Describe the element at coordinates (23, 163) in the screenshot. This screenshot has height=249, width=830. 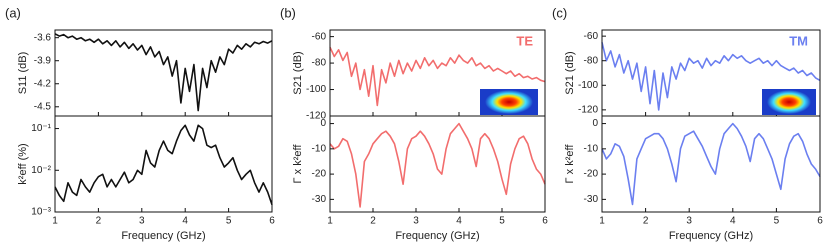
I see `y-axis-label: k²eff (%)` at that location.